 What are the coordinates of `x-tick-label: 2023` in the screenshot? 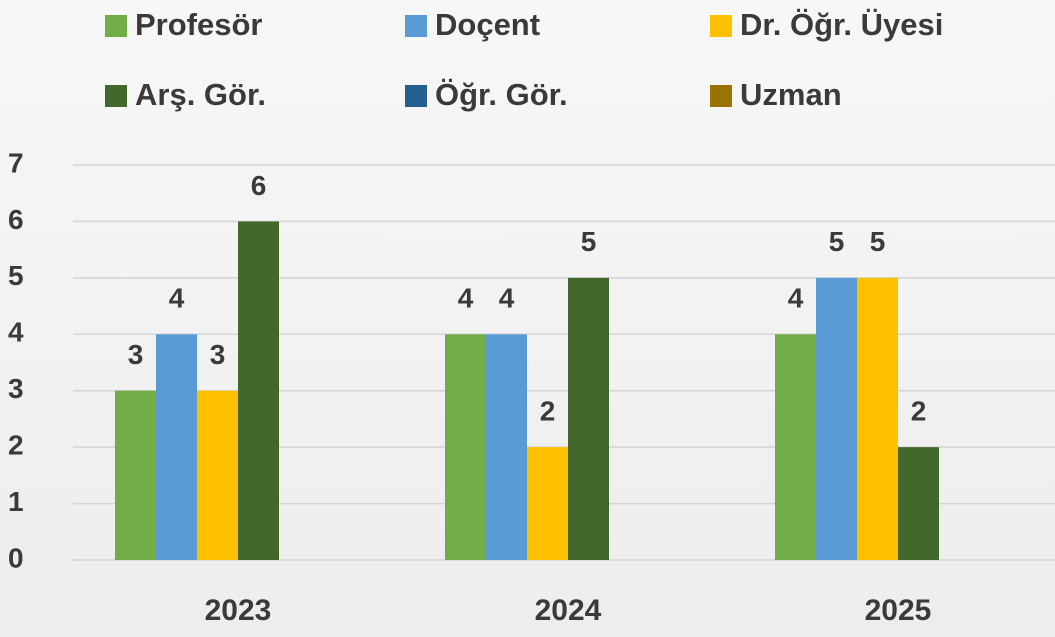 It's located at (238, 610).